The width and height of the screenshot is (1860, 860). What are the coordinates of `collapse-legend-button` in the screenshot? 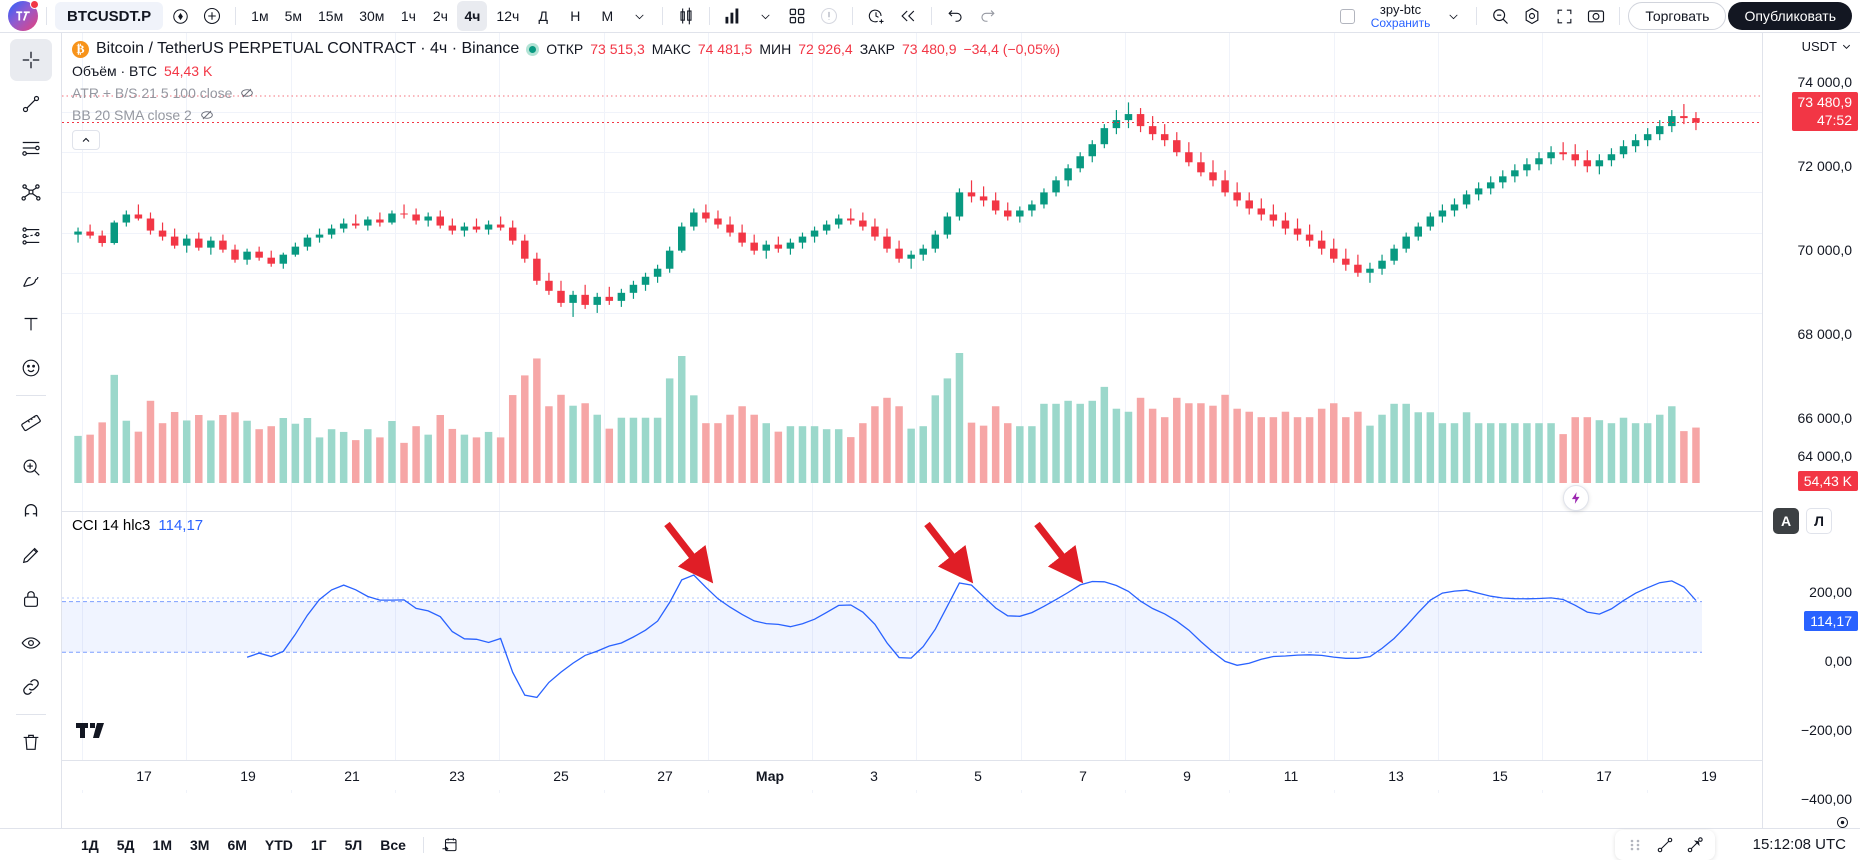 It's located at (86, 140).